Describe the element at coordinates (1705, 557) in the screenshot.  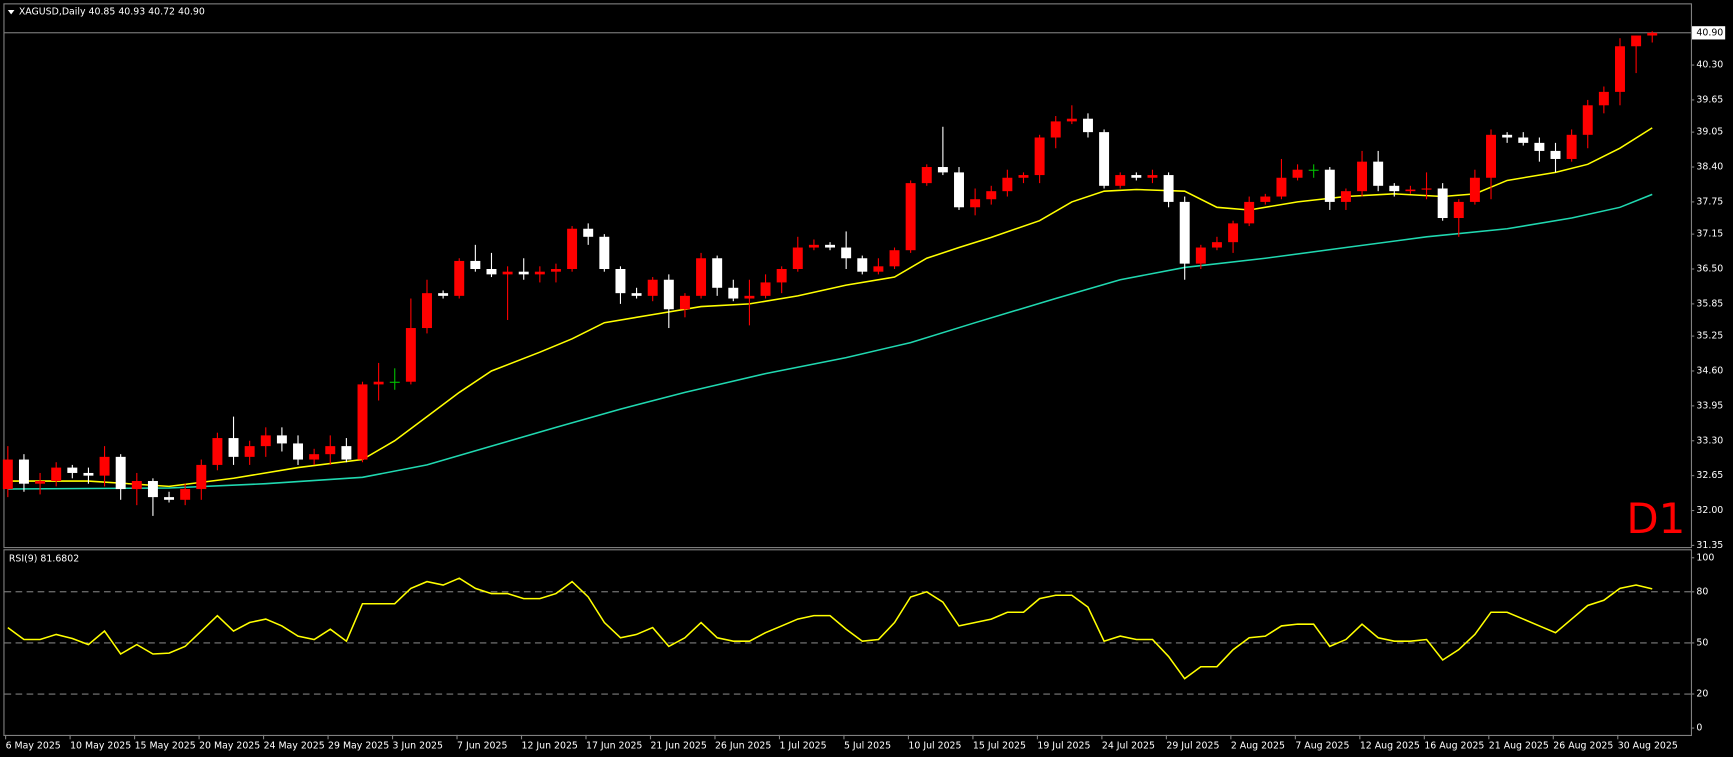
I see `y-tick-label: 100` at that location.